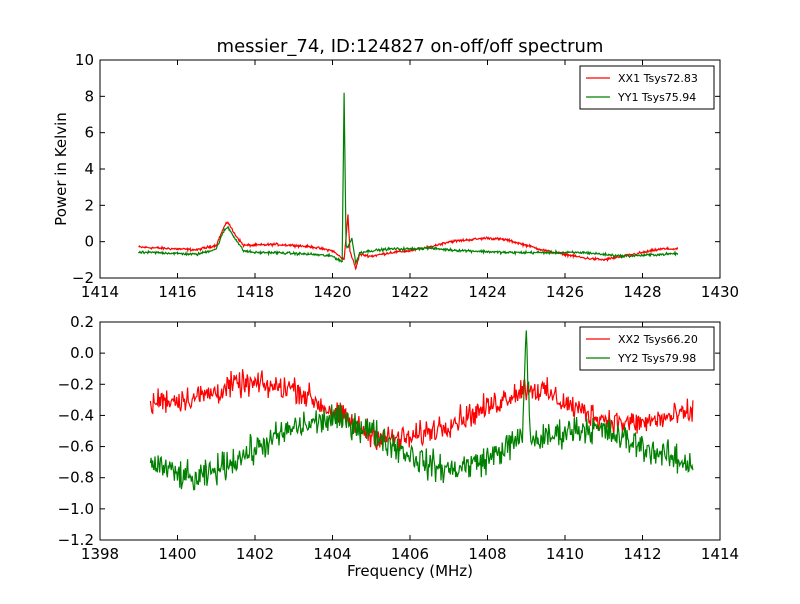  Describe the element at coordinates (76, 384) in the screenshot. I see `y-tick-label: −0.2` at that location.